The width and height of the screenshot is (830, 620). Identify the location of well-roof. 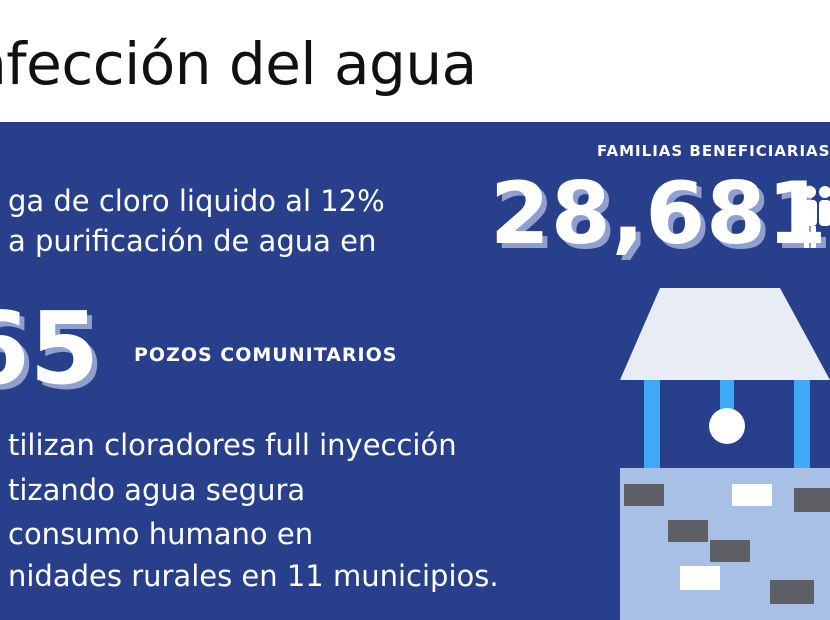
(725, 334).